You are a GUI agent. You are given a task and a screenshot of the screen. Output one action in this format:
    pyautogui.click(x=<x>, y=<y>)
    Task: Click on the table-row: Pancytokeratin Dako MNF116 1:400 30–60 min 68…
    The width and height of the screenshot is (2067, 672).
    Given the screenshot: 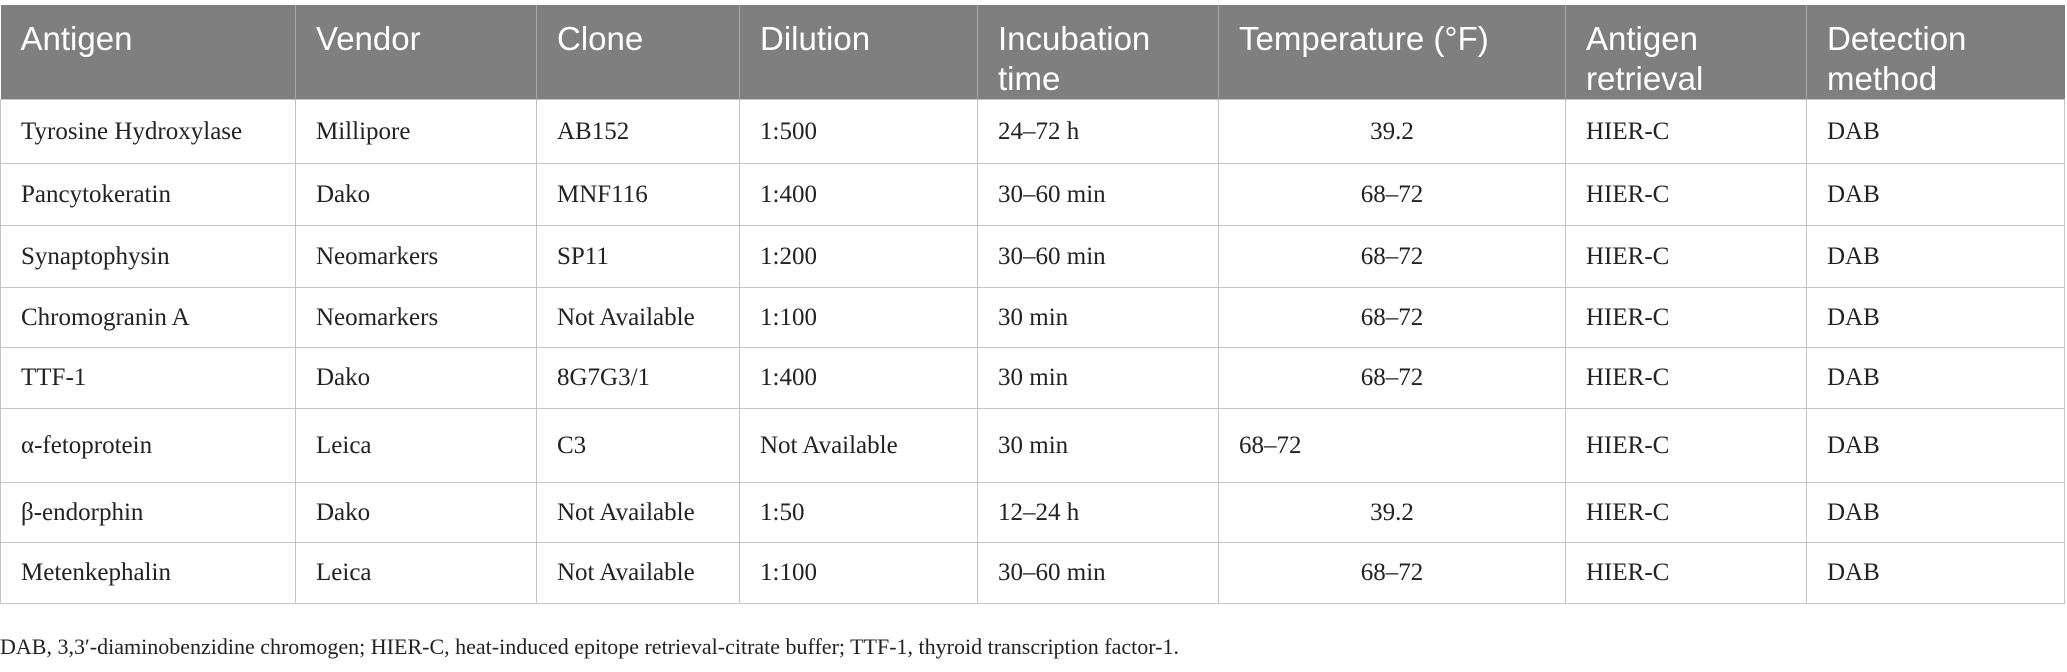 What is the action you would take?
    pyautogui.click(x=1032, y=194)
    